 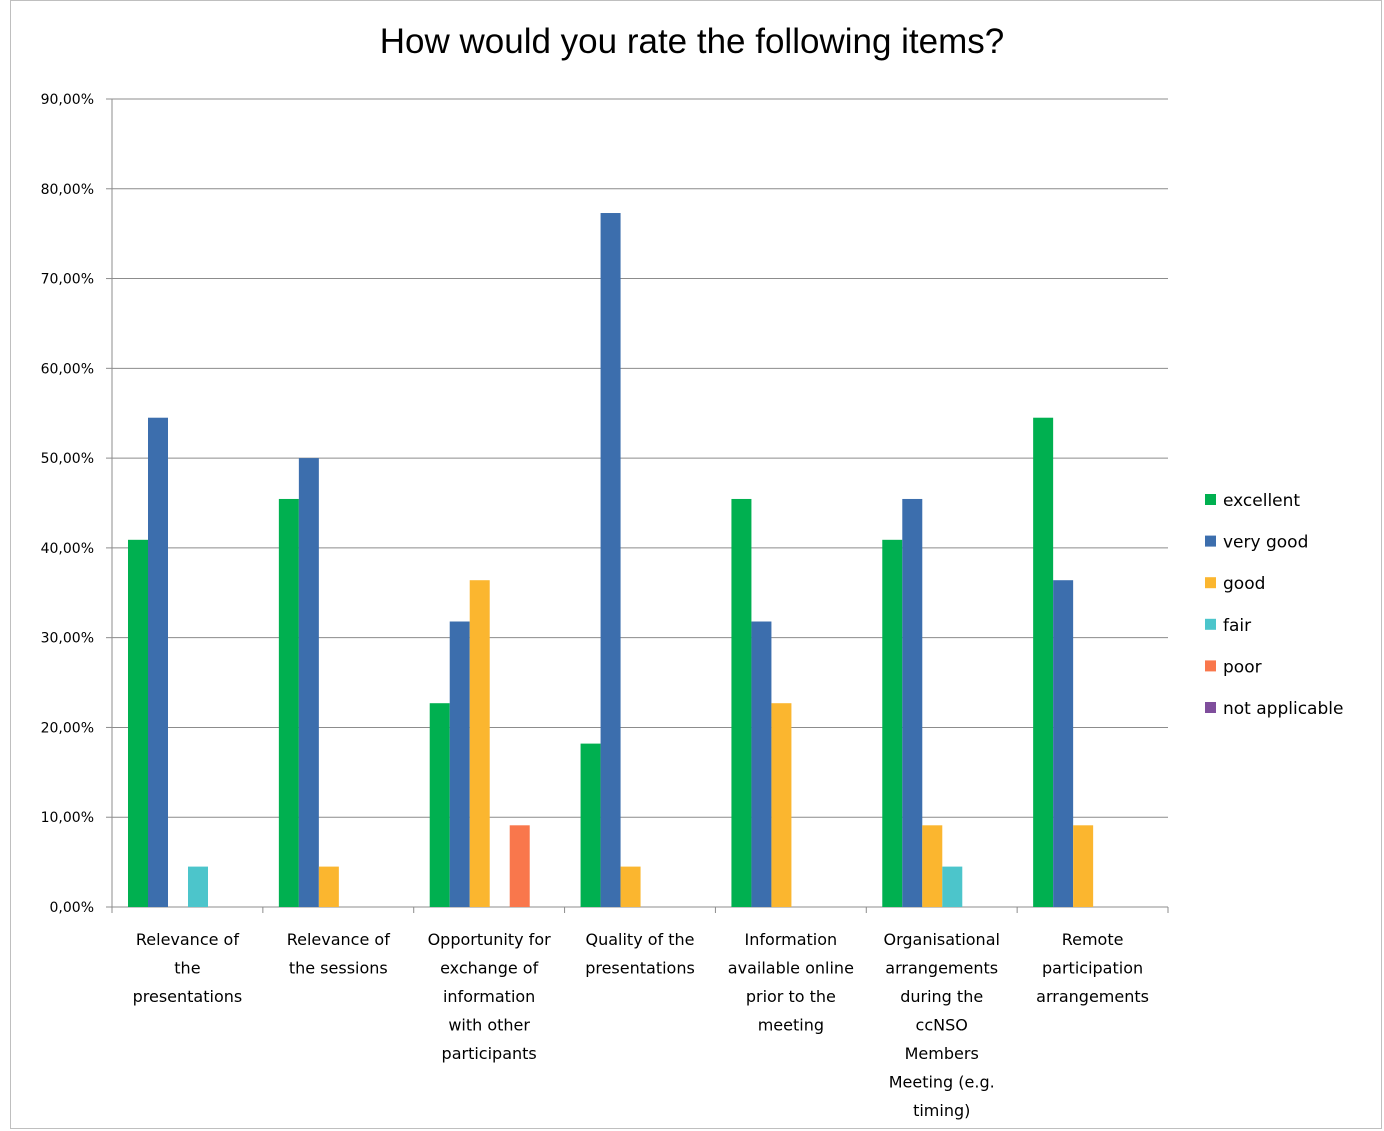 I want to click on y-tick-label: 10,00%, so click(x=67, y=818).